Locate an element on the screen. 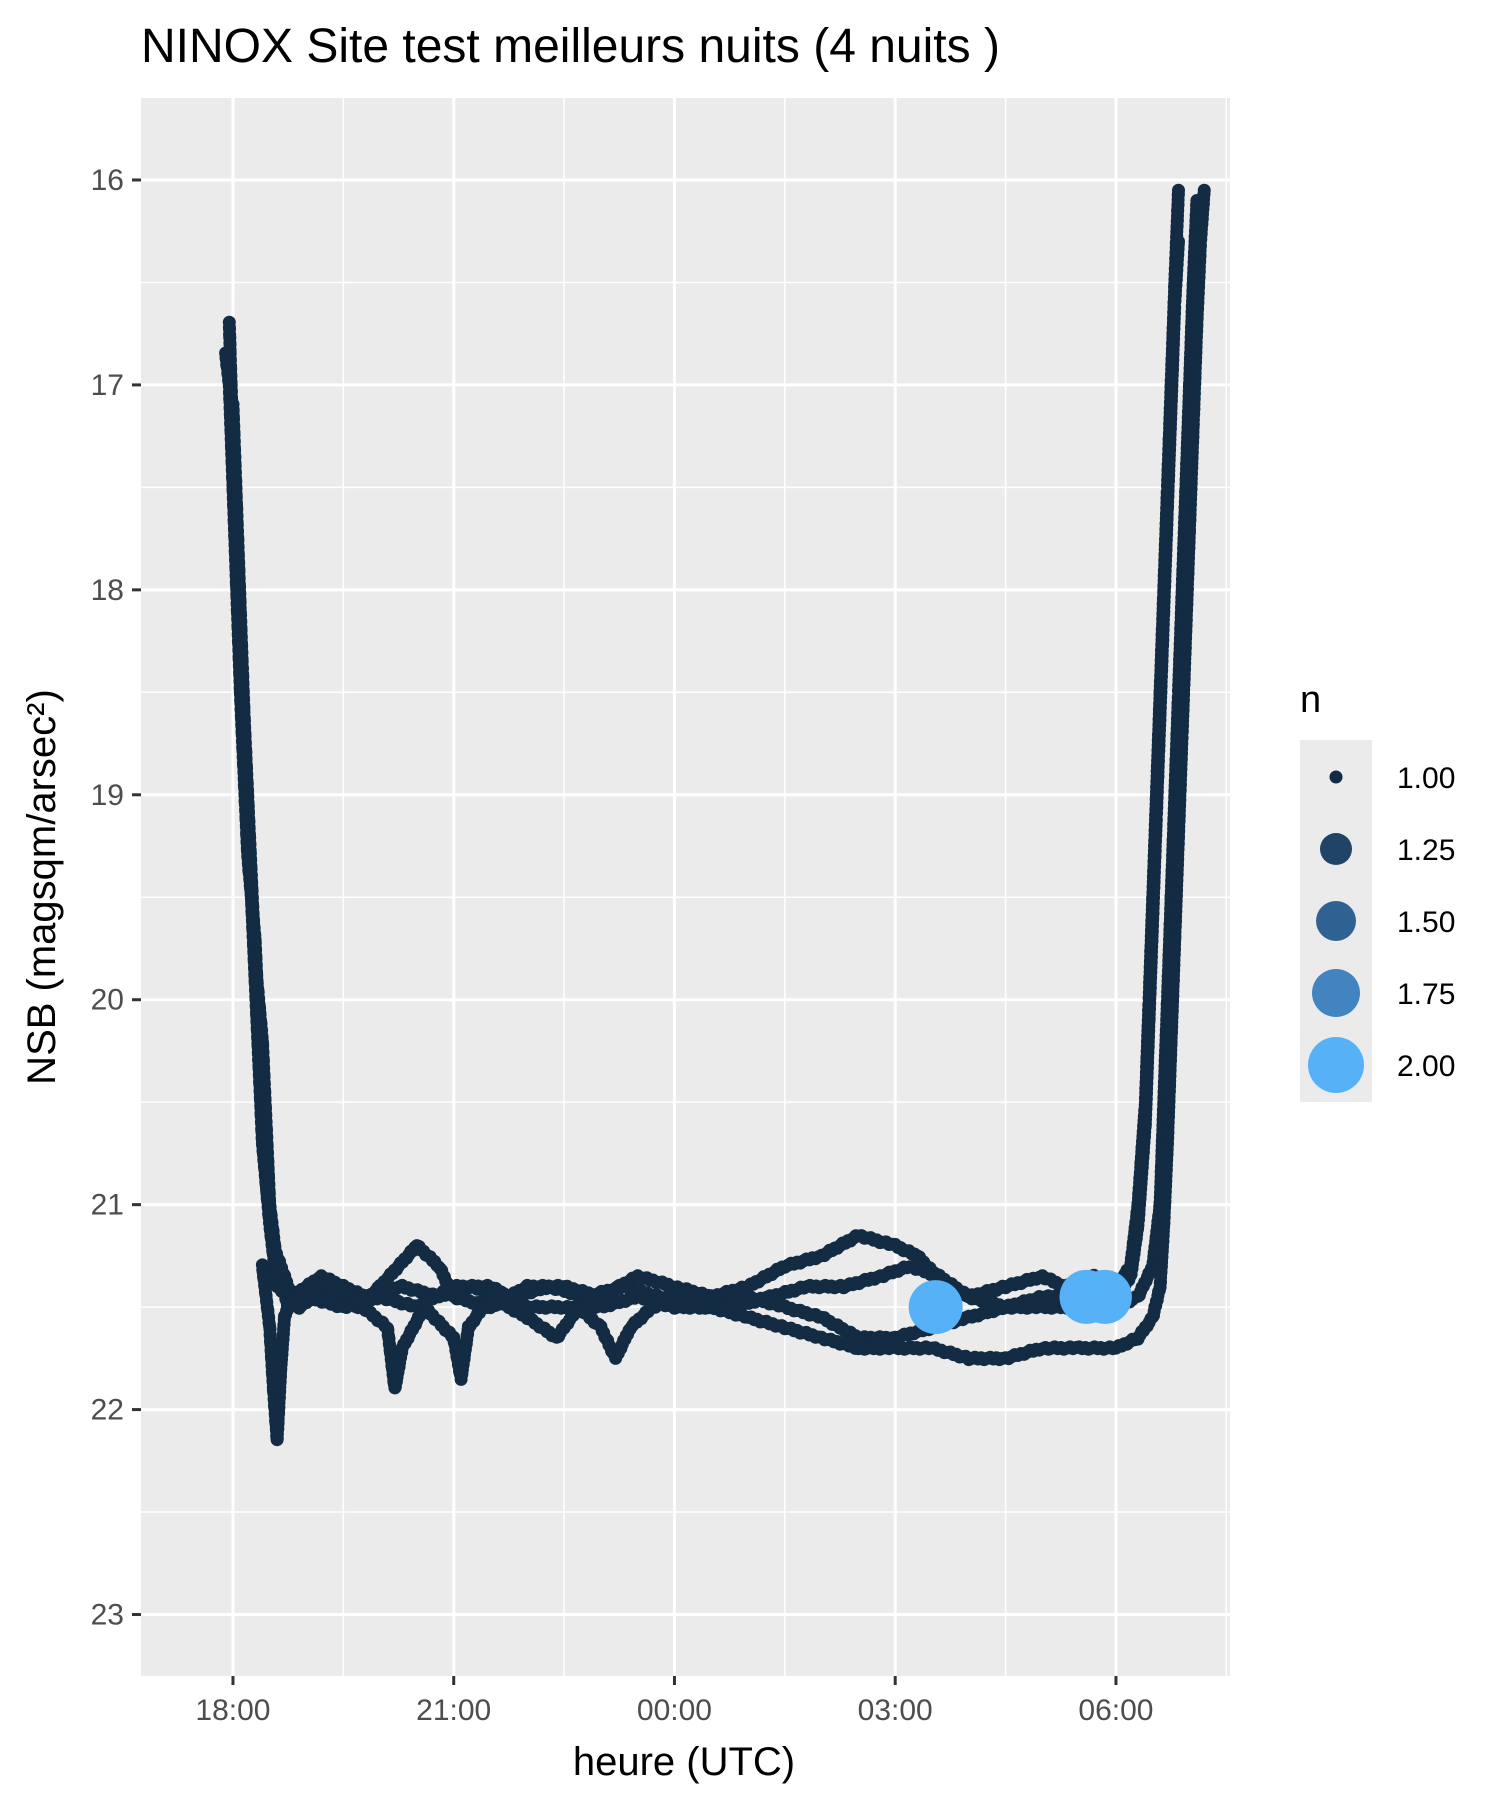 The width and height of the screenshot is (1500, 1800). x-tick-label: 03:00 is located at coordinates (895, 1710).